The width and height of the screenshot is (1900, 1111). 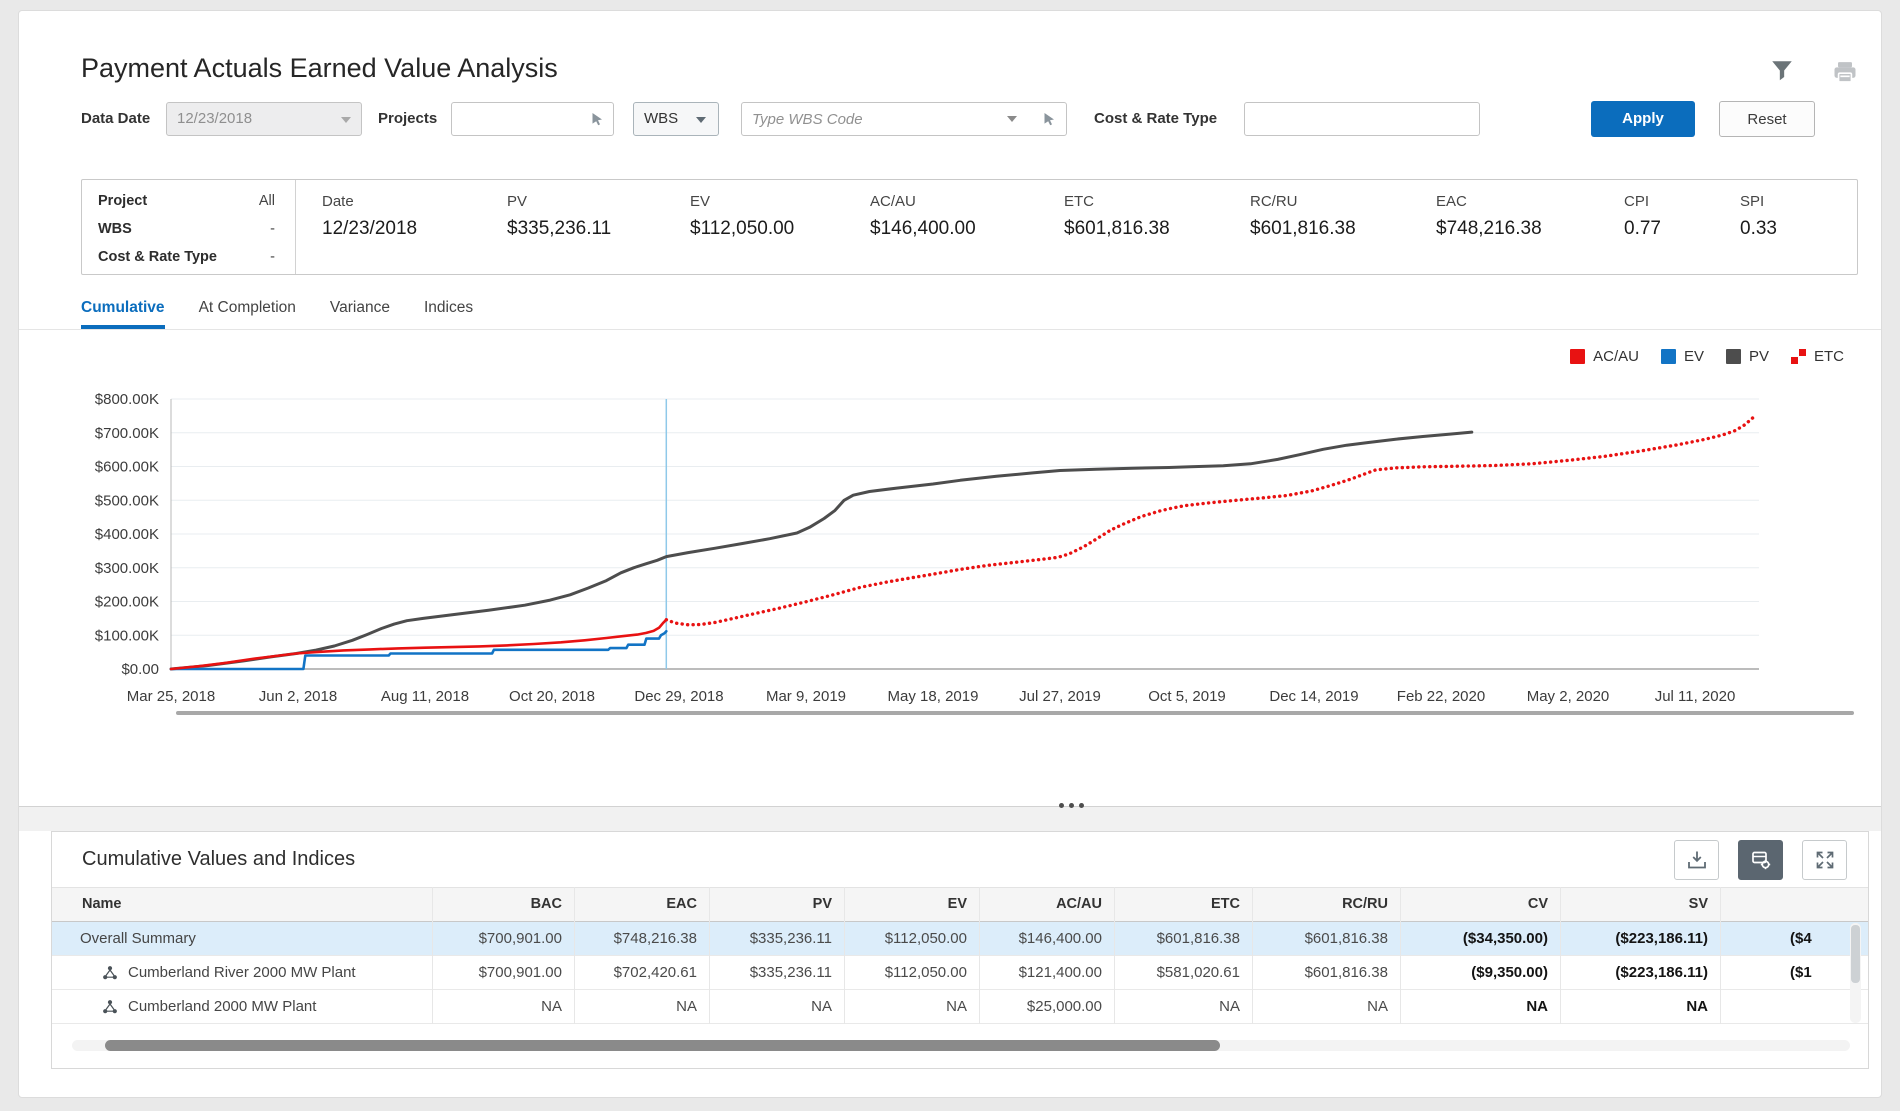 What do you see at coordinates (219, 859) in the screenshot?
I see `panel-title: Cumulative Values and Indices` at bounding box center [219, 859].